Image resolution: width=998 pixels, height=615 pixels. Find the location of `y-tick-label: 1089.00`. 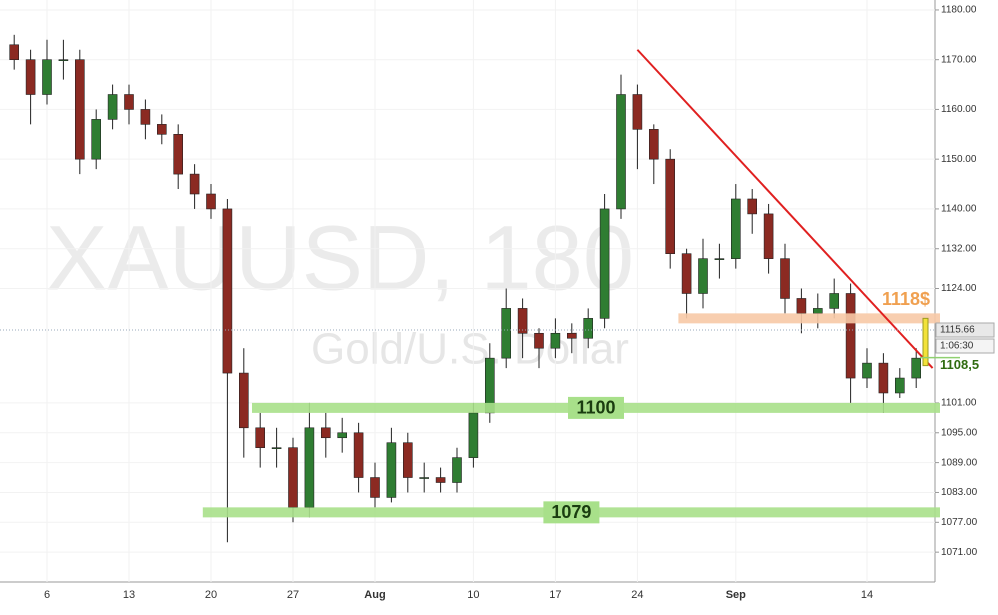

y-tick-label: 1089.00 is located at coordinates (959, 462).